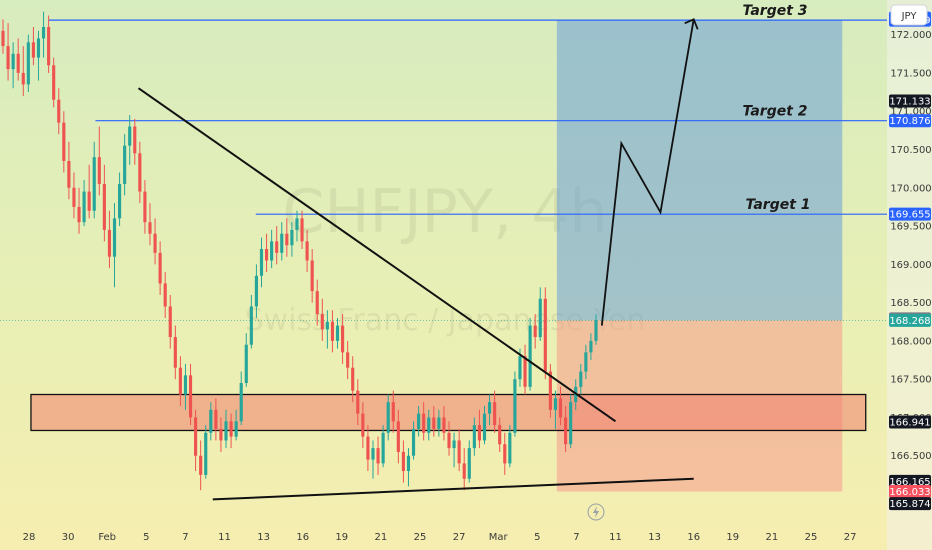 The width and height of the screenshot is (932, 550). I want to click on x-tick-label: 13, so click(263, 537).